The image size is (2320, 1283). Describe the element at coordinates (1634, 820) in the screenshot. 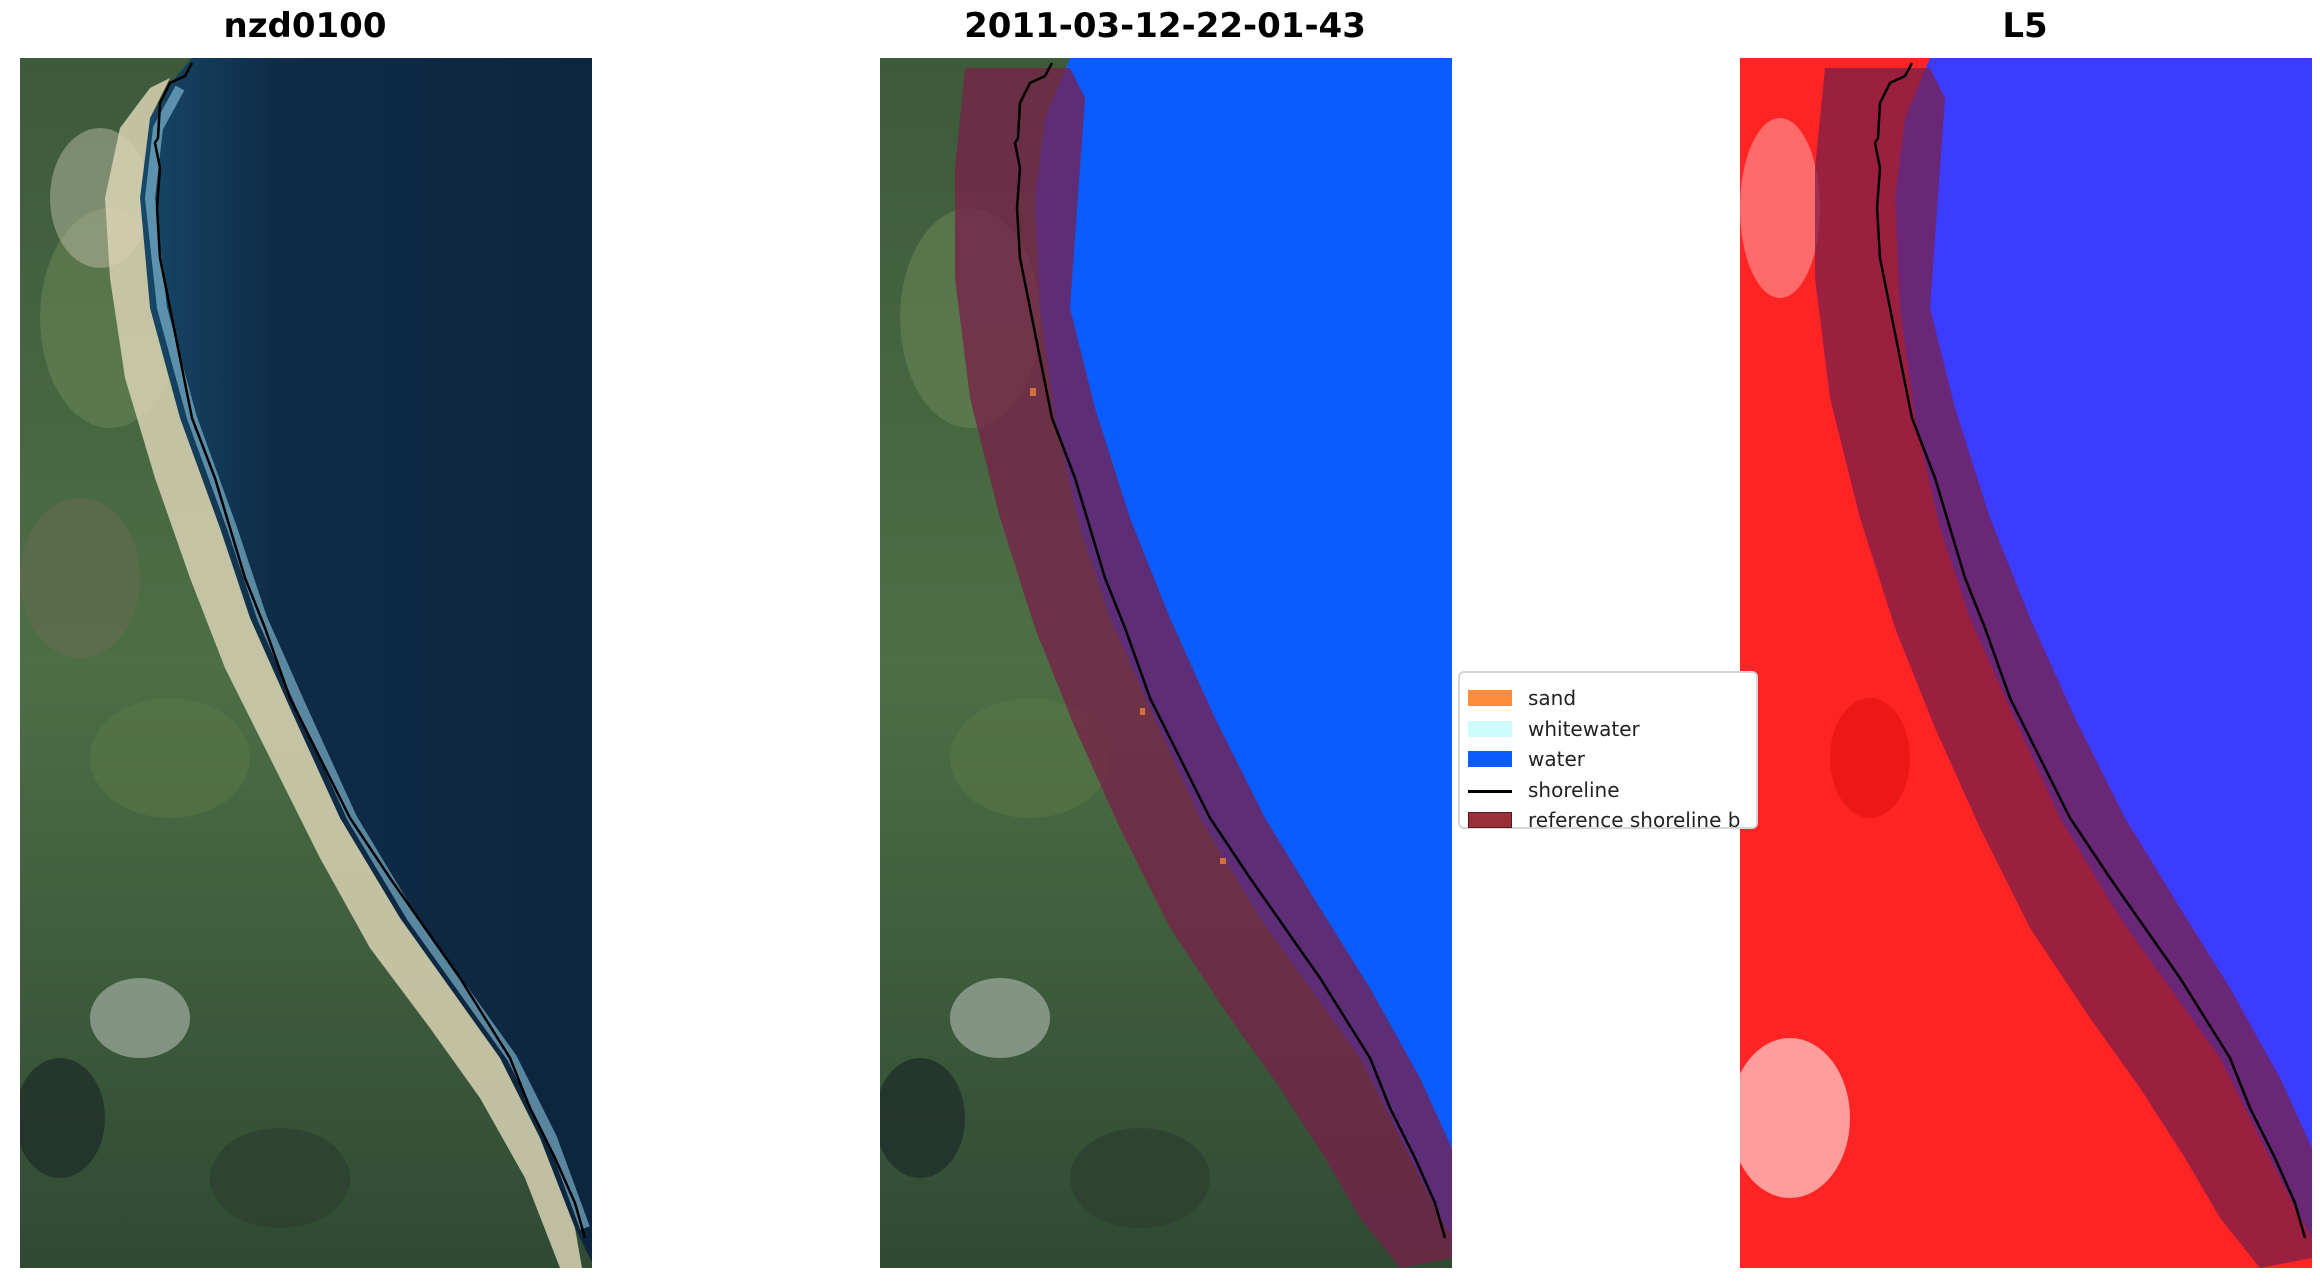

I see `legend-label-reference-buffer: reference shoreline b` at that location.